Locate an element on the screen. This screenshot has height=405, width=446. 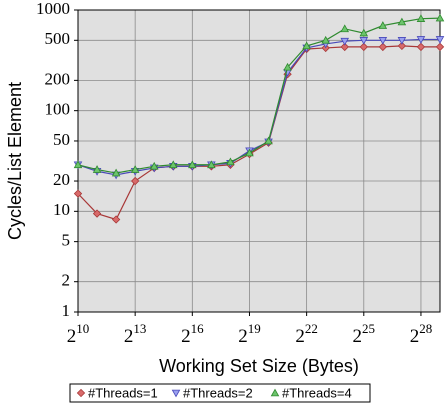
x-tick-exponent: 28 is located at coordinates (425, 328).